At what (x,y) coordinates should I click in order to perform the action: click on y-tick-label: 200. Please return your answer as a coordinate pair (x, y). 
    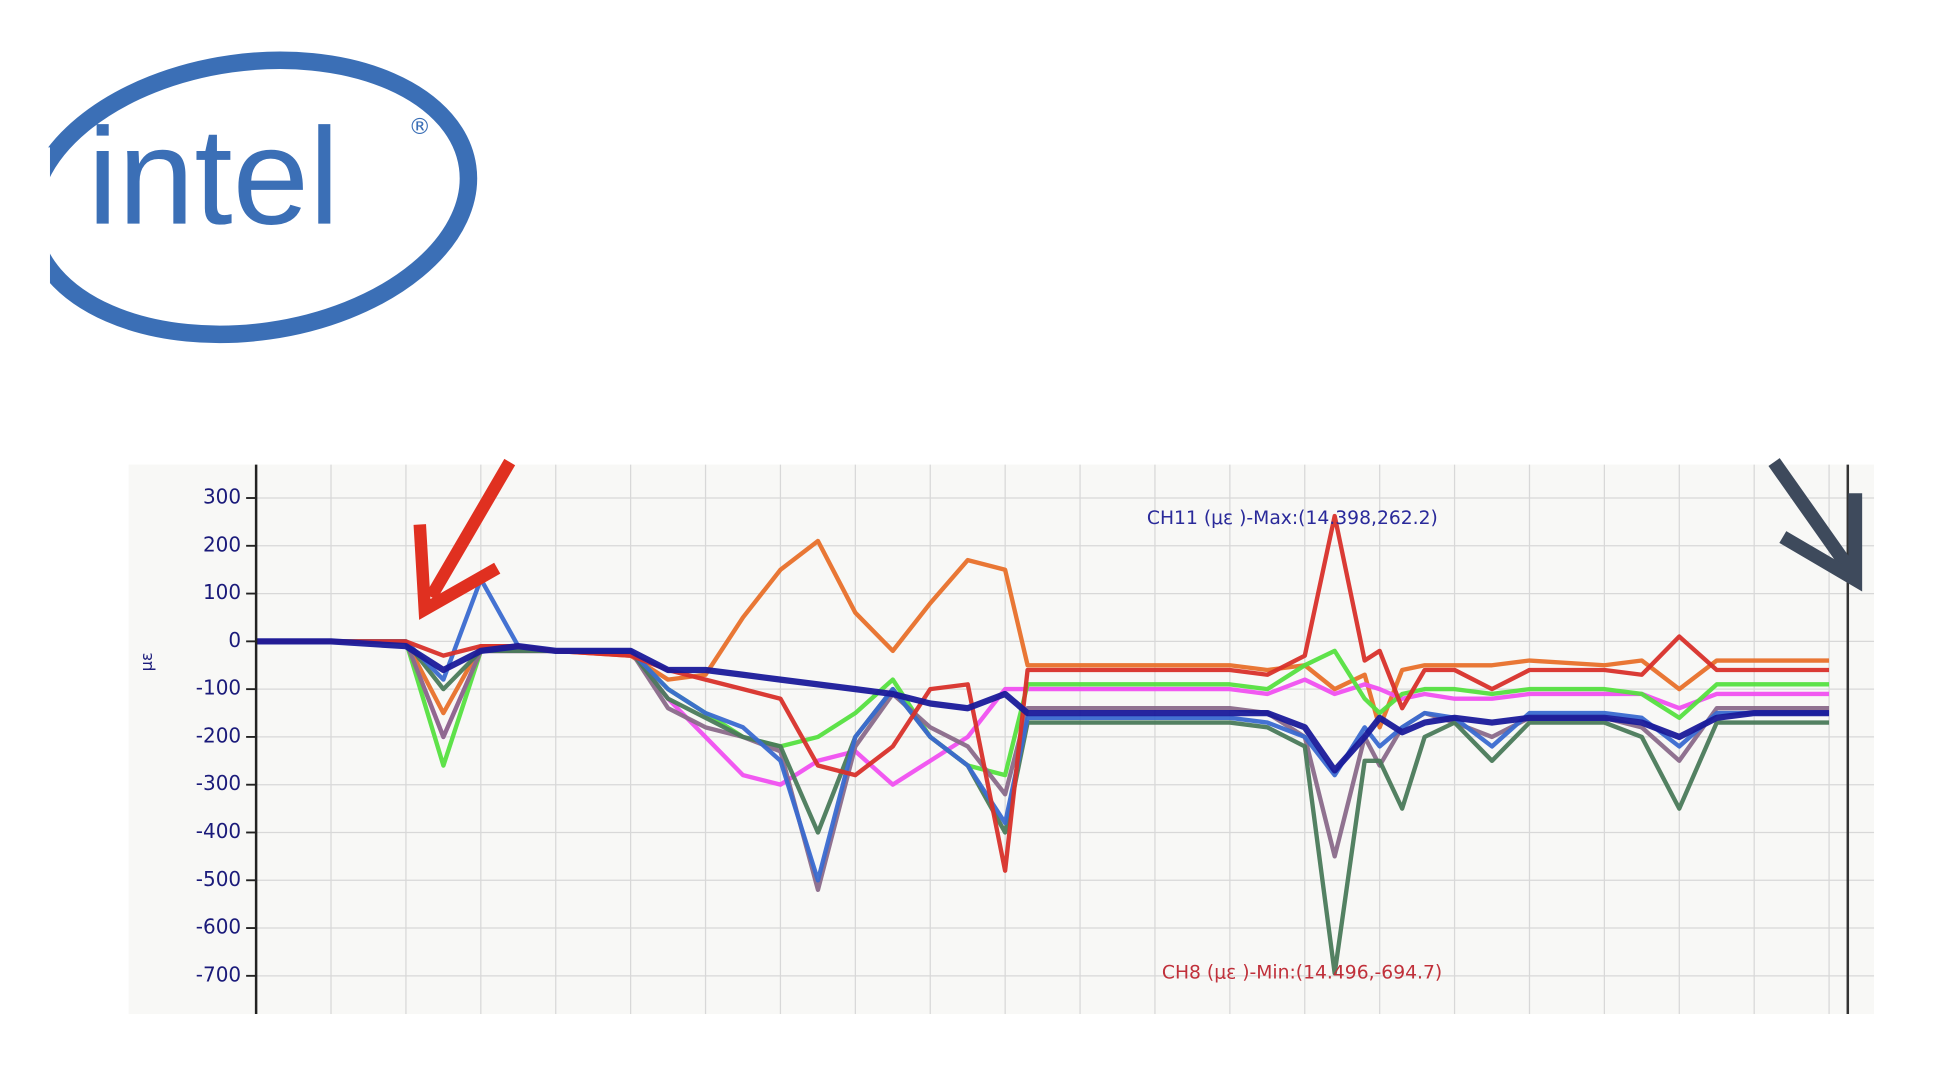
    Looking at the image, I should click on (222, 544).